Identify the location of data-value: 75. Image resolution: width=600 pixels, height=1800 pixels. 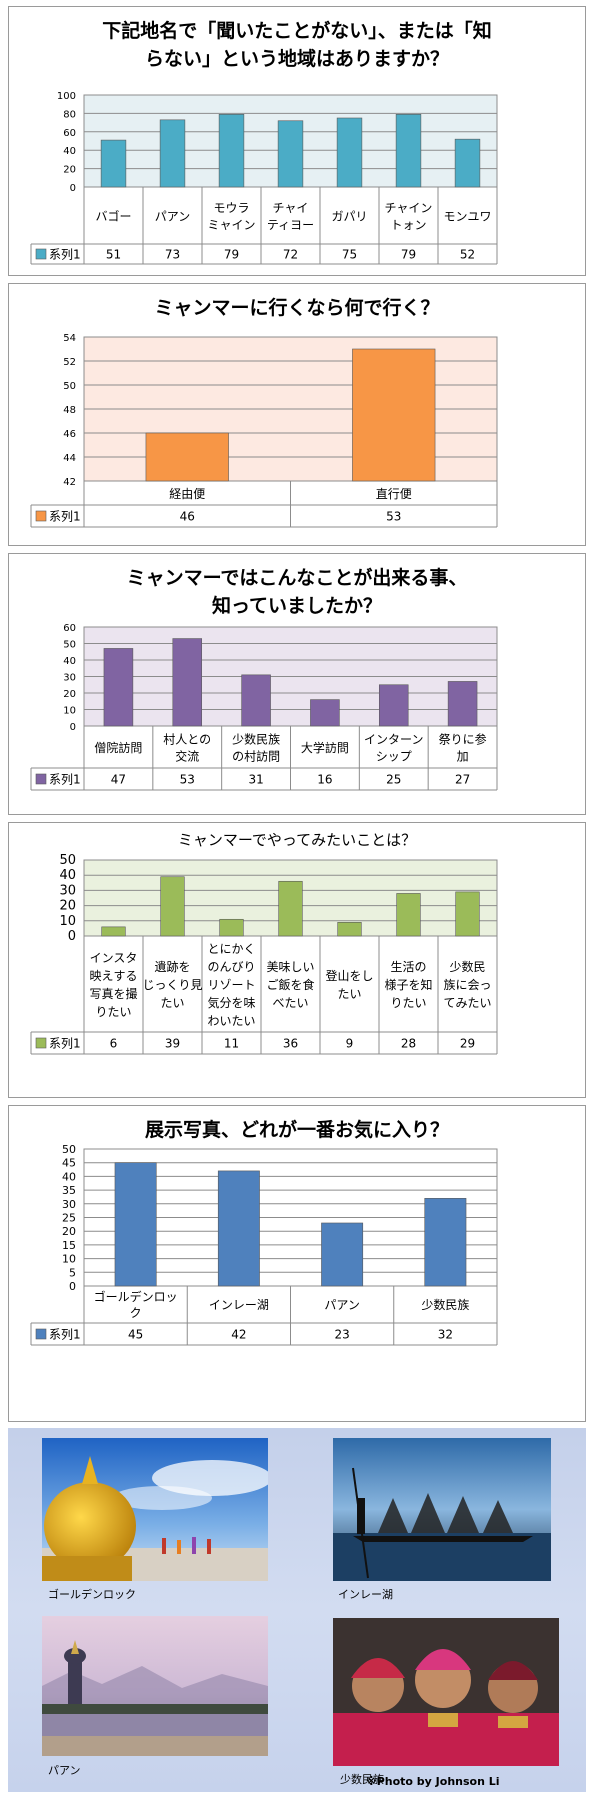
(349, 255).